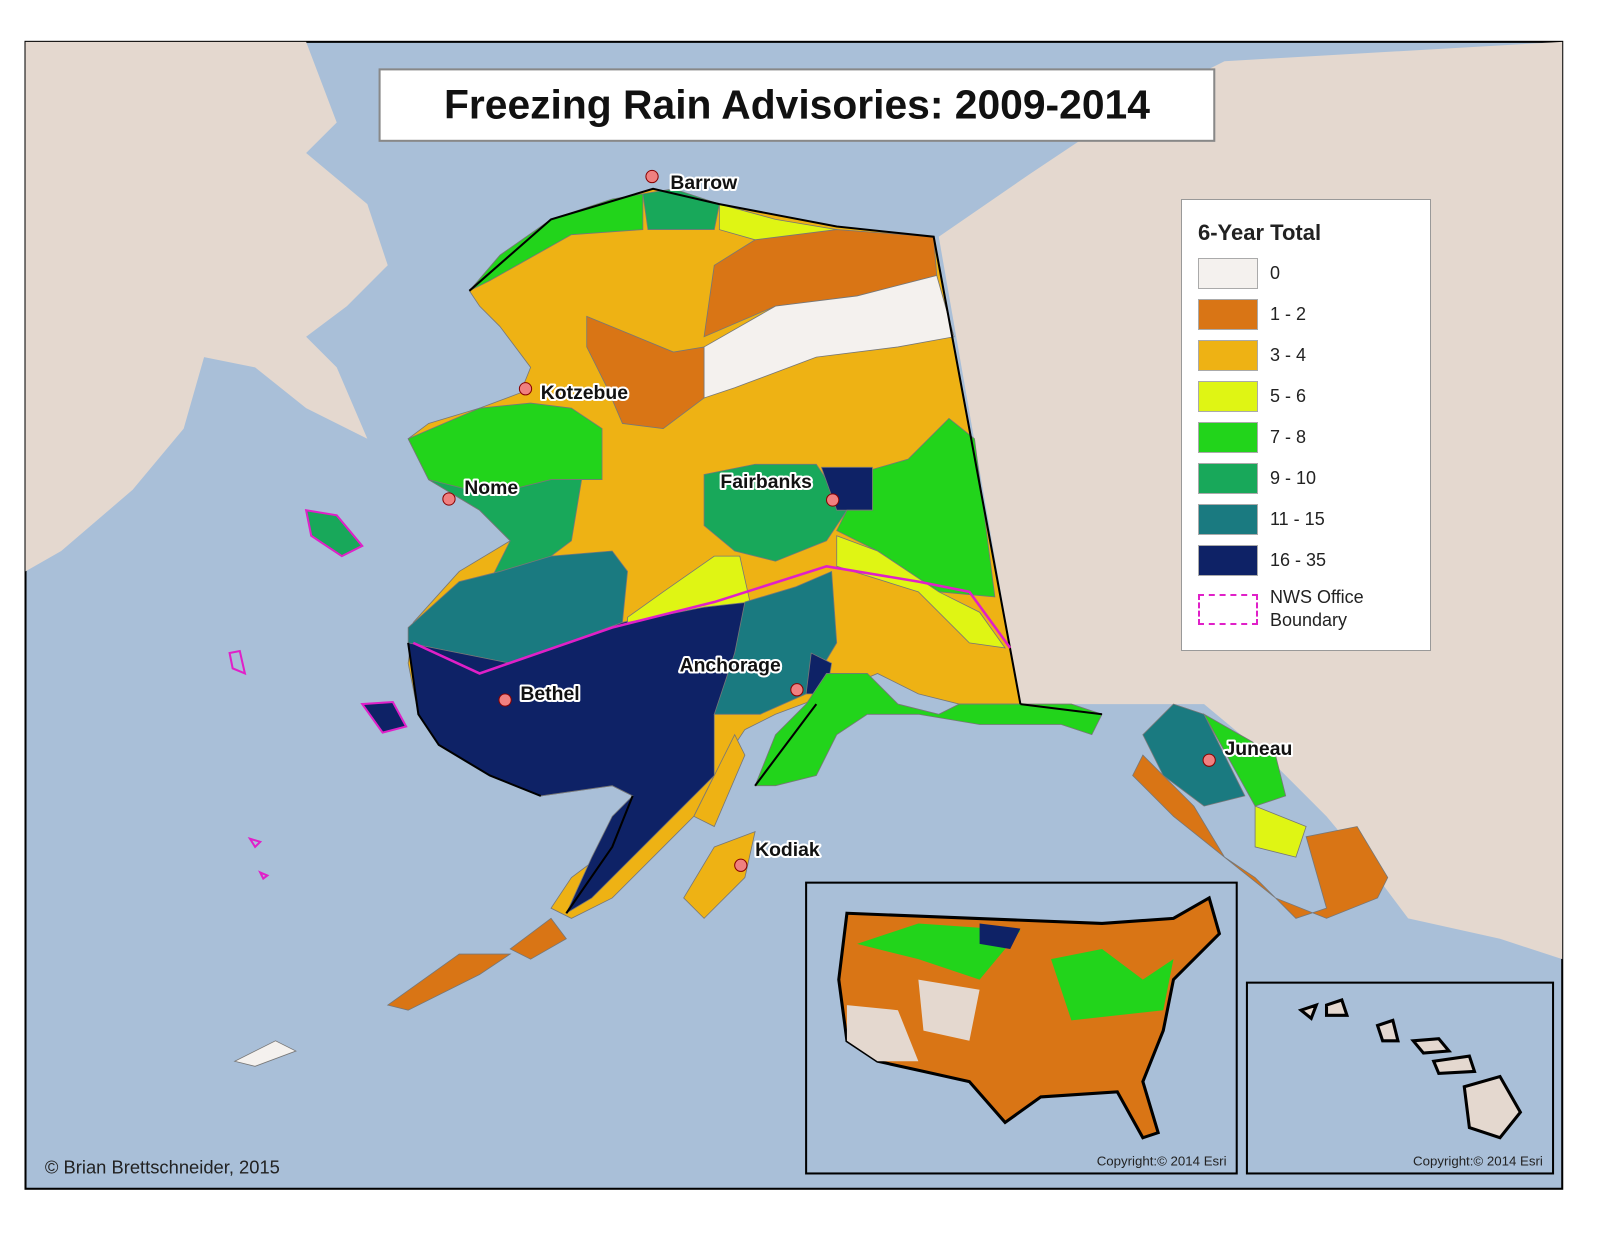  I want to click on place-label: Kotzebue, so click(584, 393).